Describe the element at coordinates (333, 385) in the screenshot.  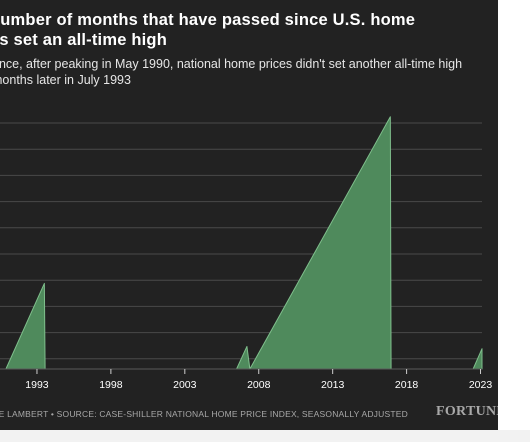
I see `x-tick-label: 2013` at that location.